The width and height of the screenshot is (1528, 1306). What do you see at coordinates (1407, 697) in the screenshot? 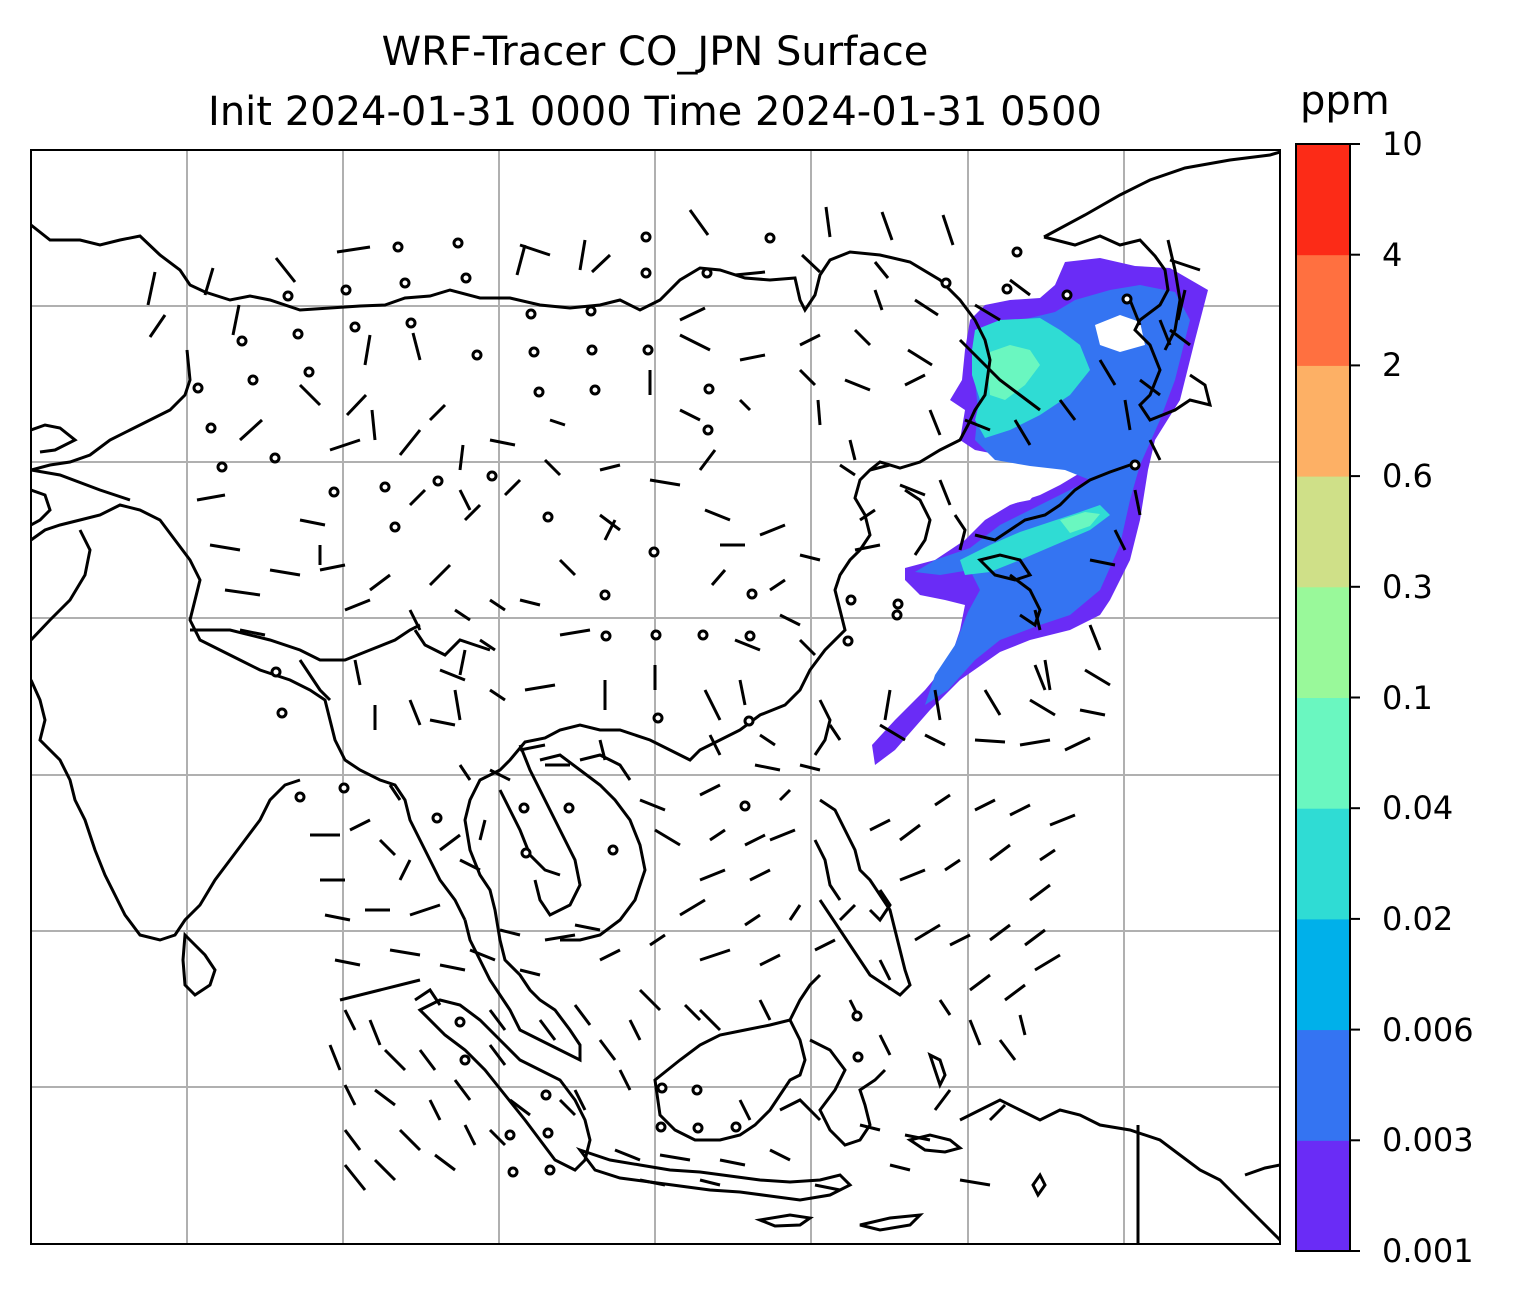
I see `colorbar-tick-label: 0.1` at bounding box center [1407, 697].